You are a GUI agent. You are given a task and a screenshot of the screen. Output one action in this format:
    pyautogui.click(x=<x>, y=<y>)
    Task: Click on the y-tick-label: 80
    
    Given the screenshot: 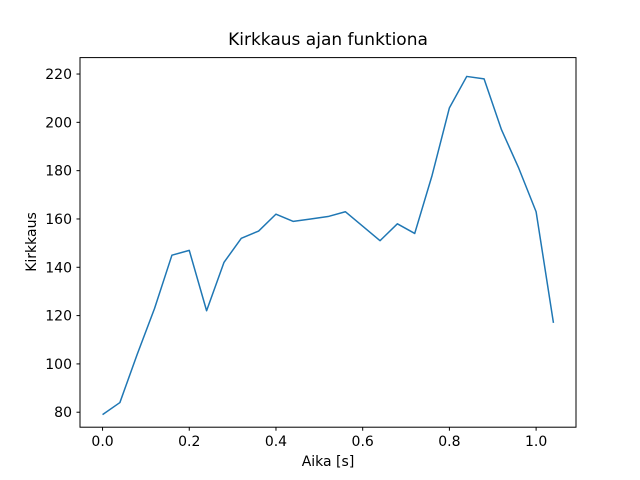 What is the action you would take?
    pyautogui.click(x=63, y=413)
    